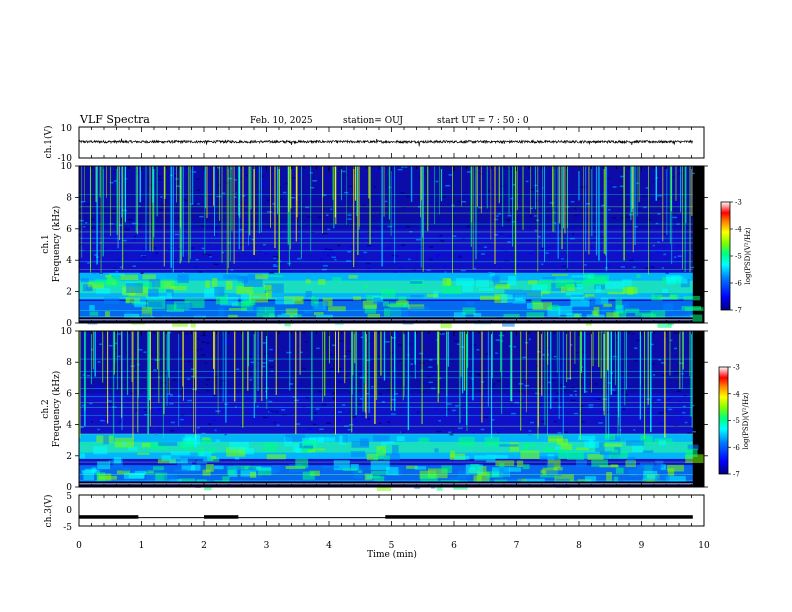 The height and width of the screenshot is (612, 792). What do you see at coordinates (67, 167) in the screenshot?
I see `freq-tick-label: 10` at bounding box center [67, 167].